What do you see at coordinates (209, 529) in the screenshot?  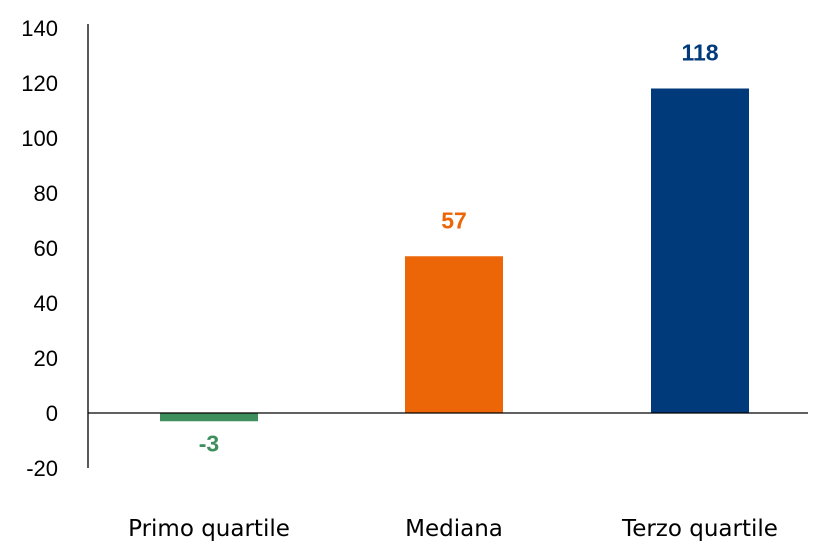 I see `category-label: Primo quartile` at bounding box center [209, 529].